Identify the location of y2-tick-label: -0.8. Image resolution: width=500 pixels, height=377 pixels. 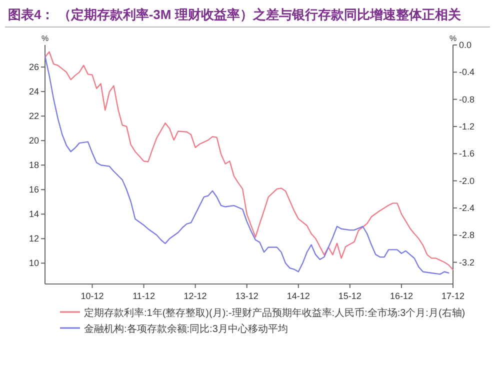
(467, 99).